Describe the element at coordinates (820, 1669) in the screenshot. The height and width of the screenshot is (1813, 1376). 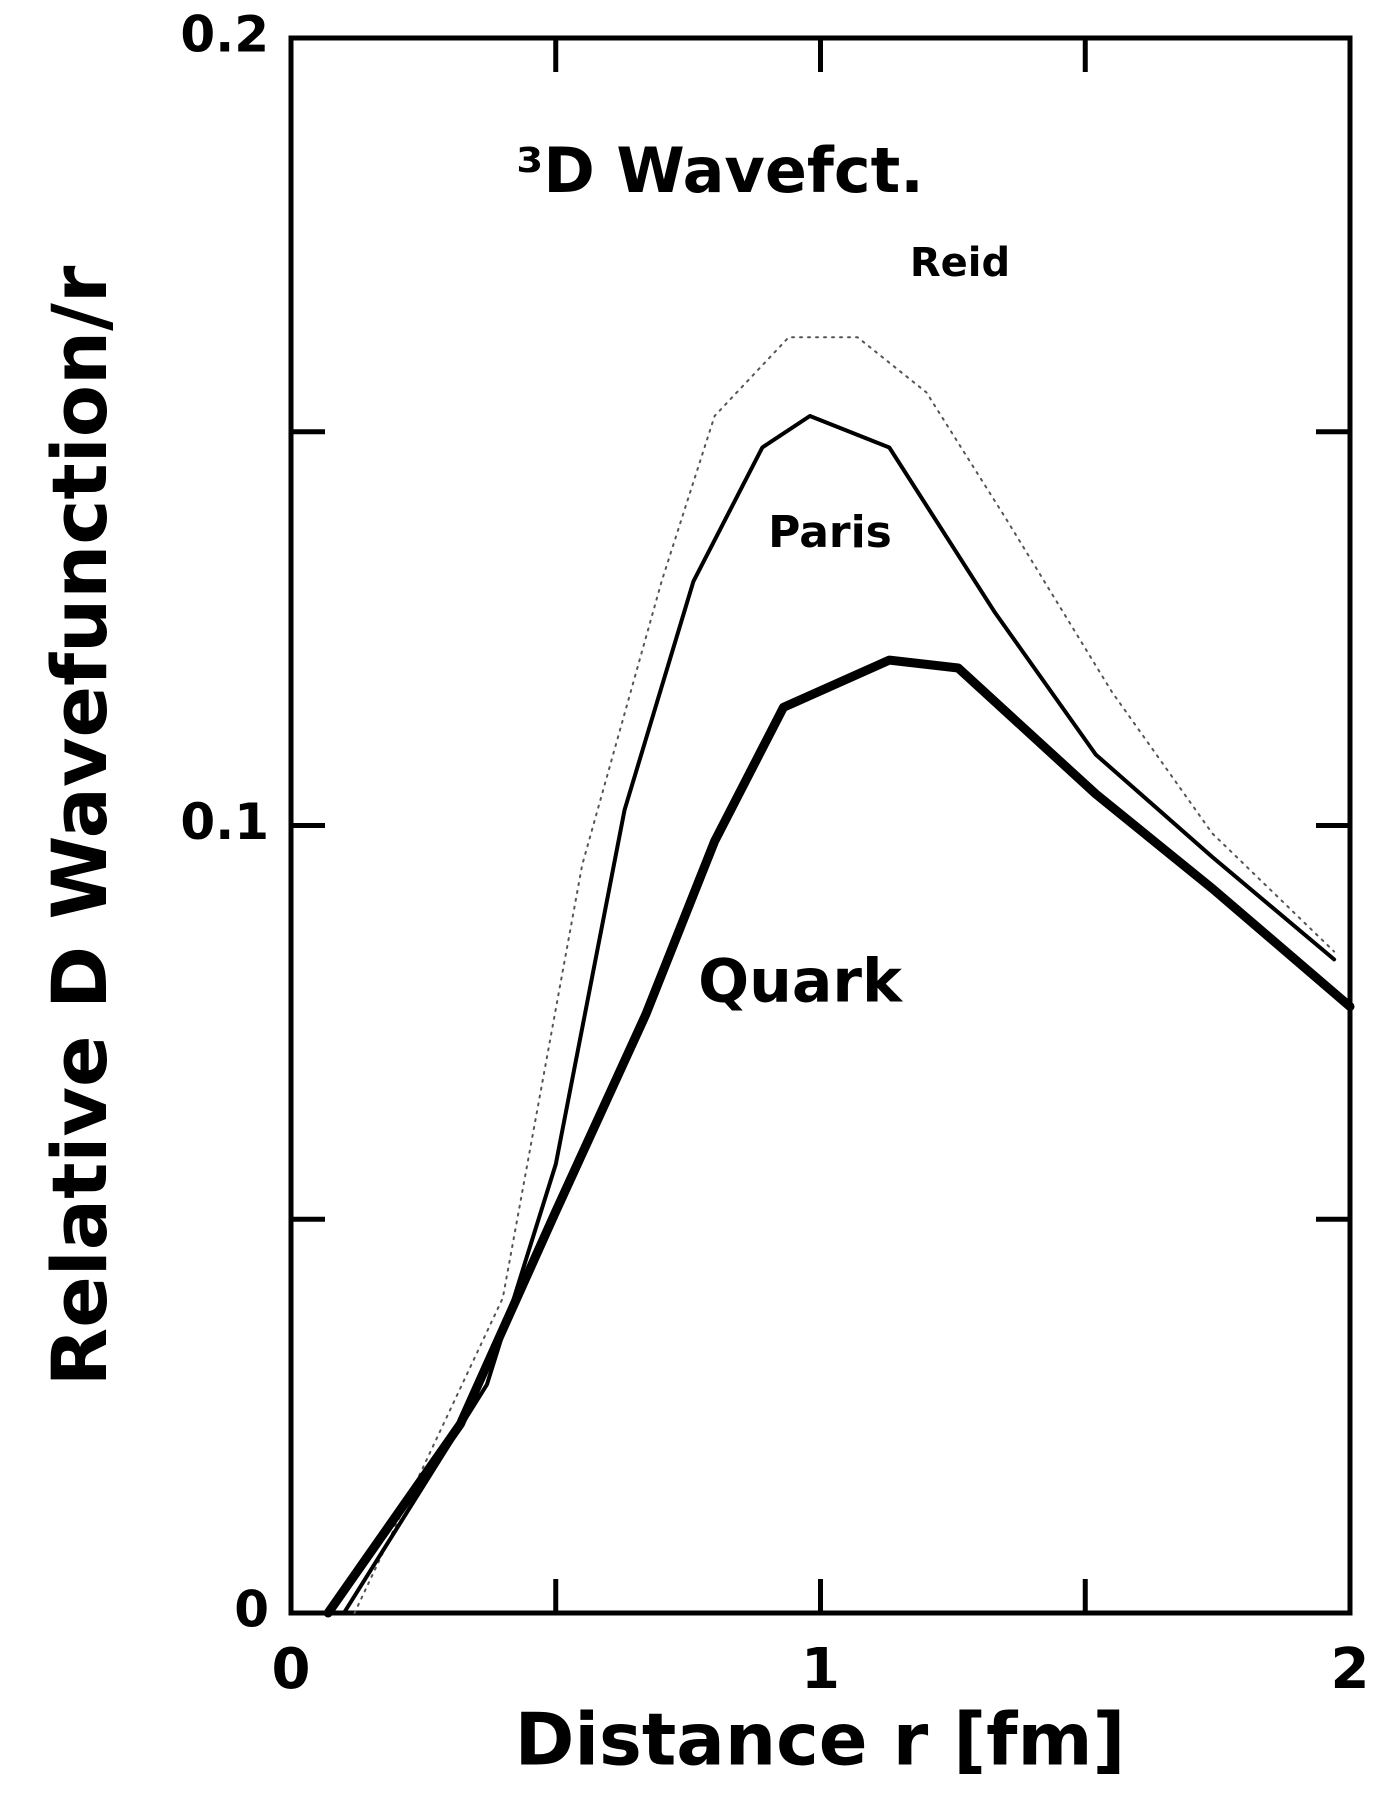
I see `x-tick-label: 1` at that location.